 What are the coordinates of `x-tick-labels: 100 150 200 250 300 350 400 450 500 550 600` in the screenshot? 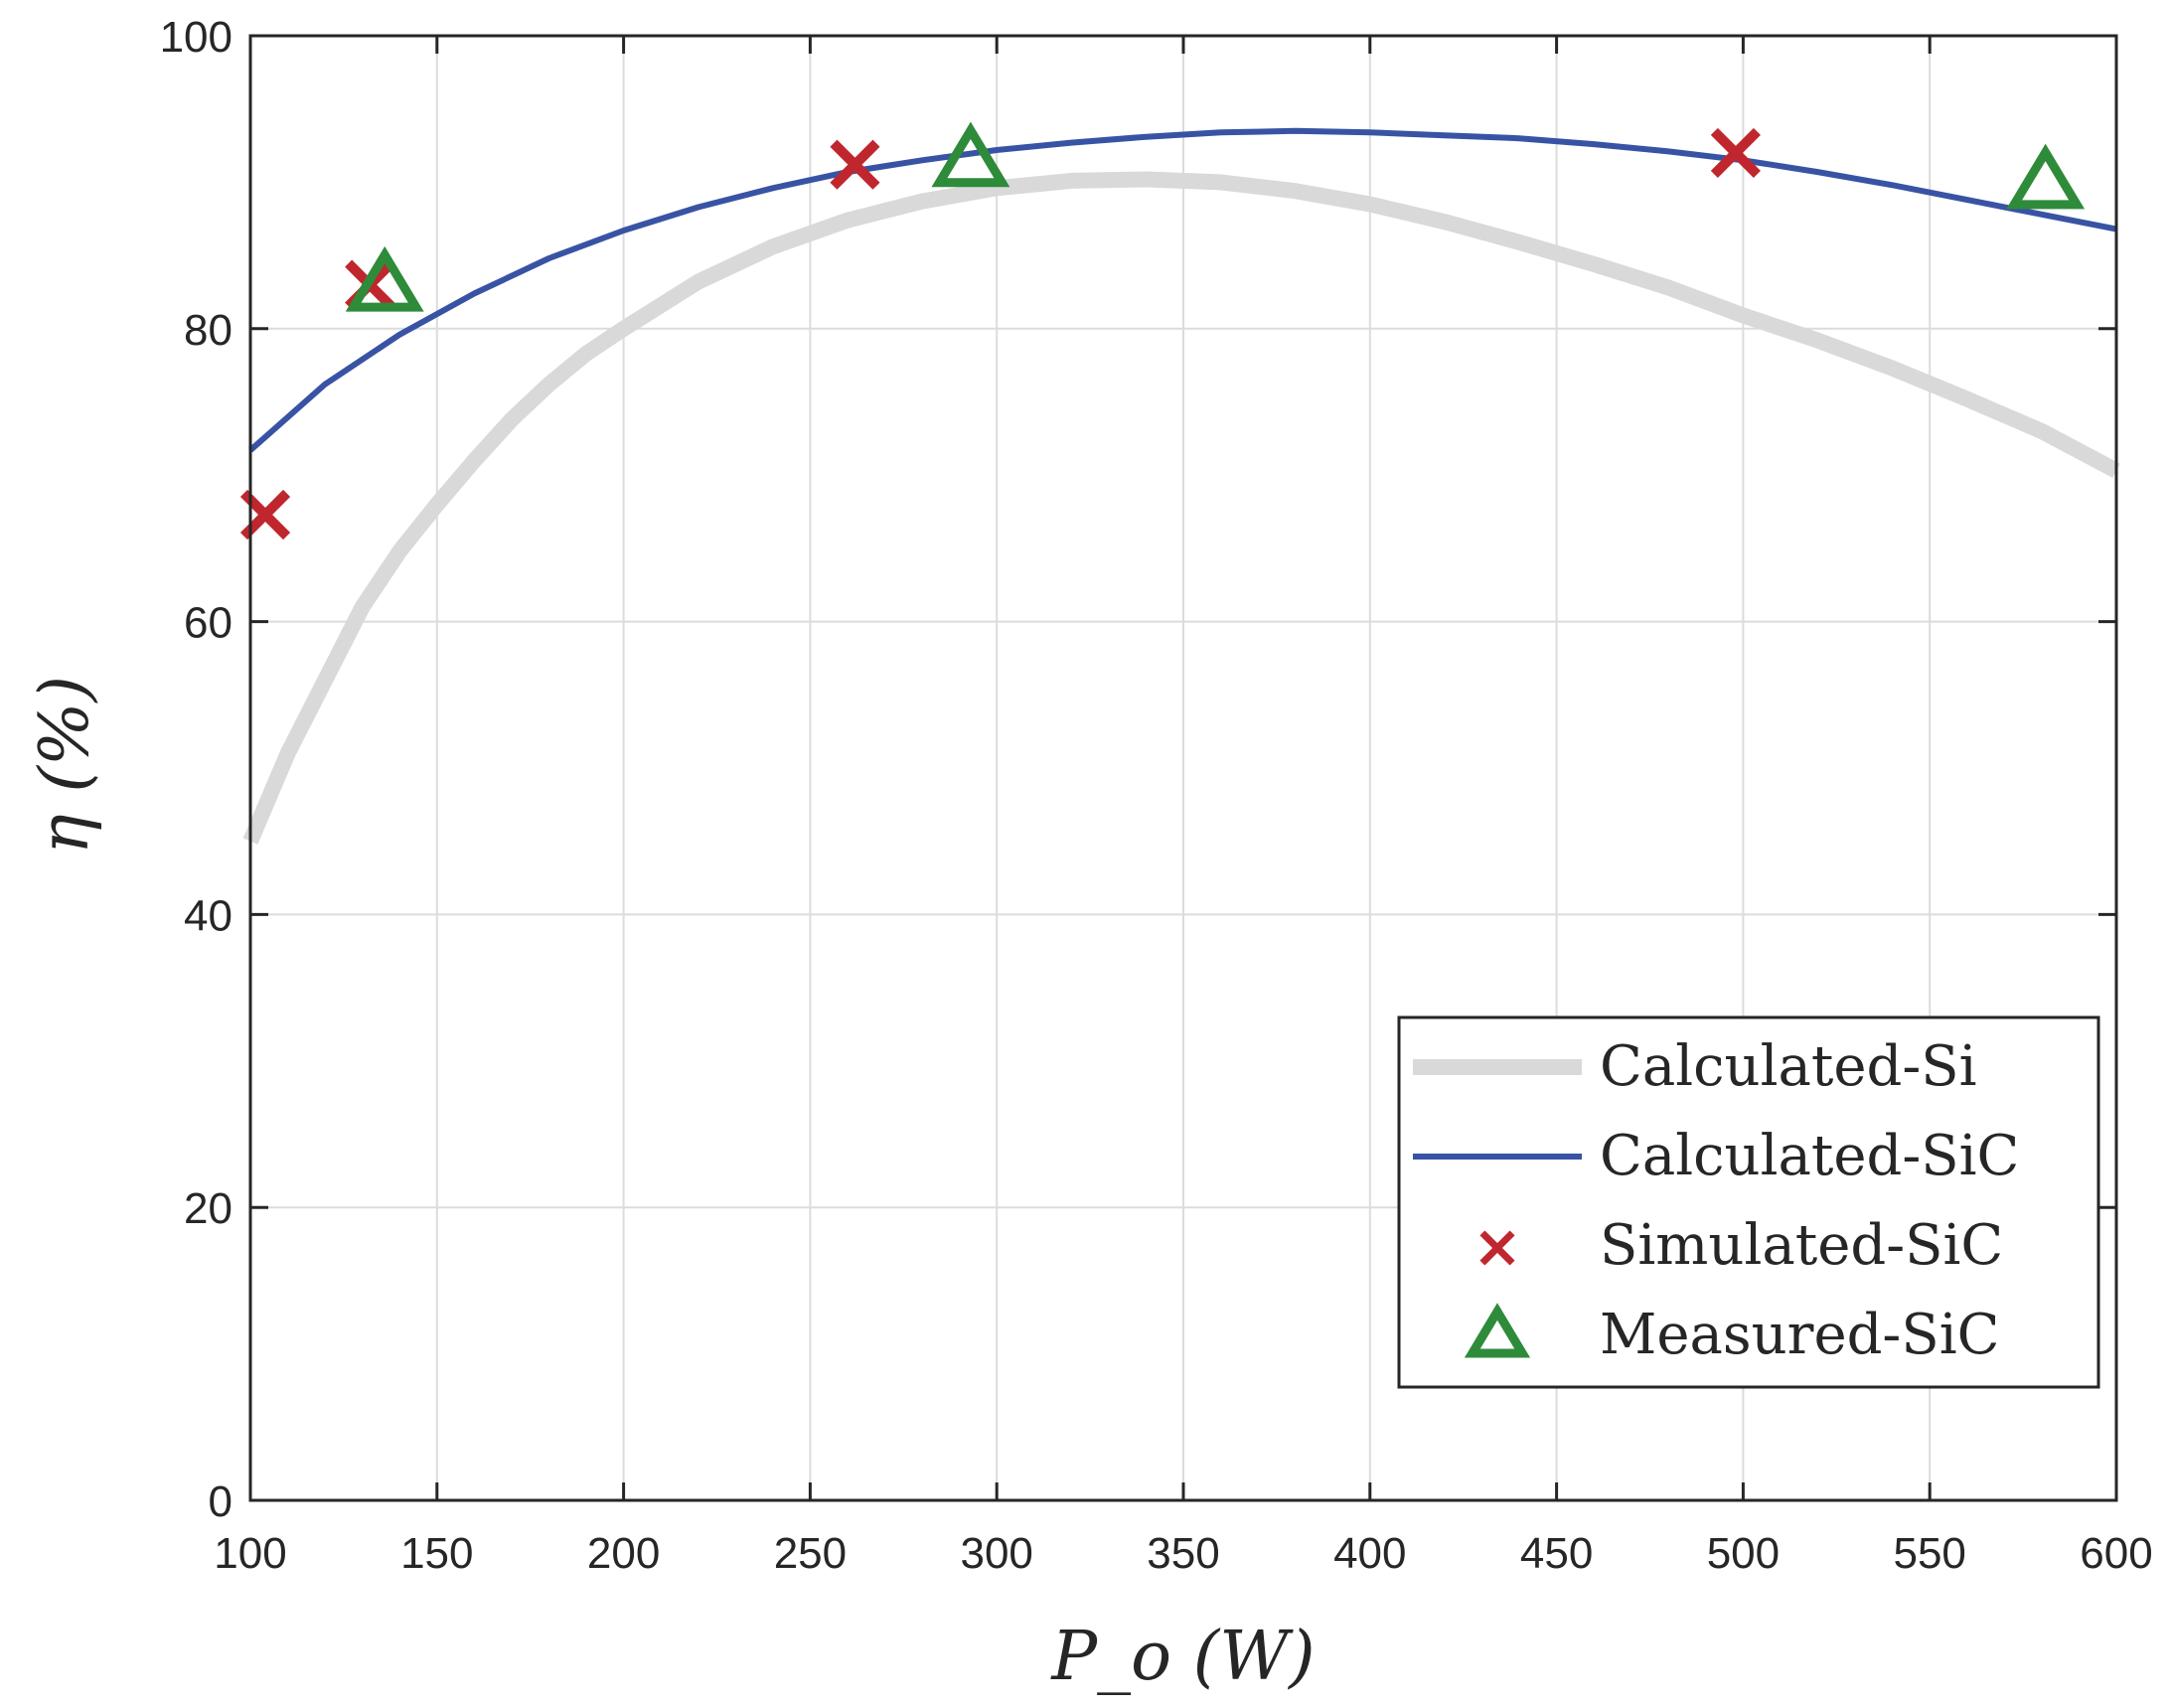 It's located at (1183, 1553).